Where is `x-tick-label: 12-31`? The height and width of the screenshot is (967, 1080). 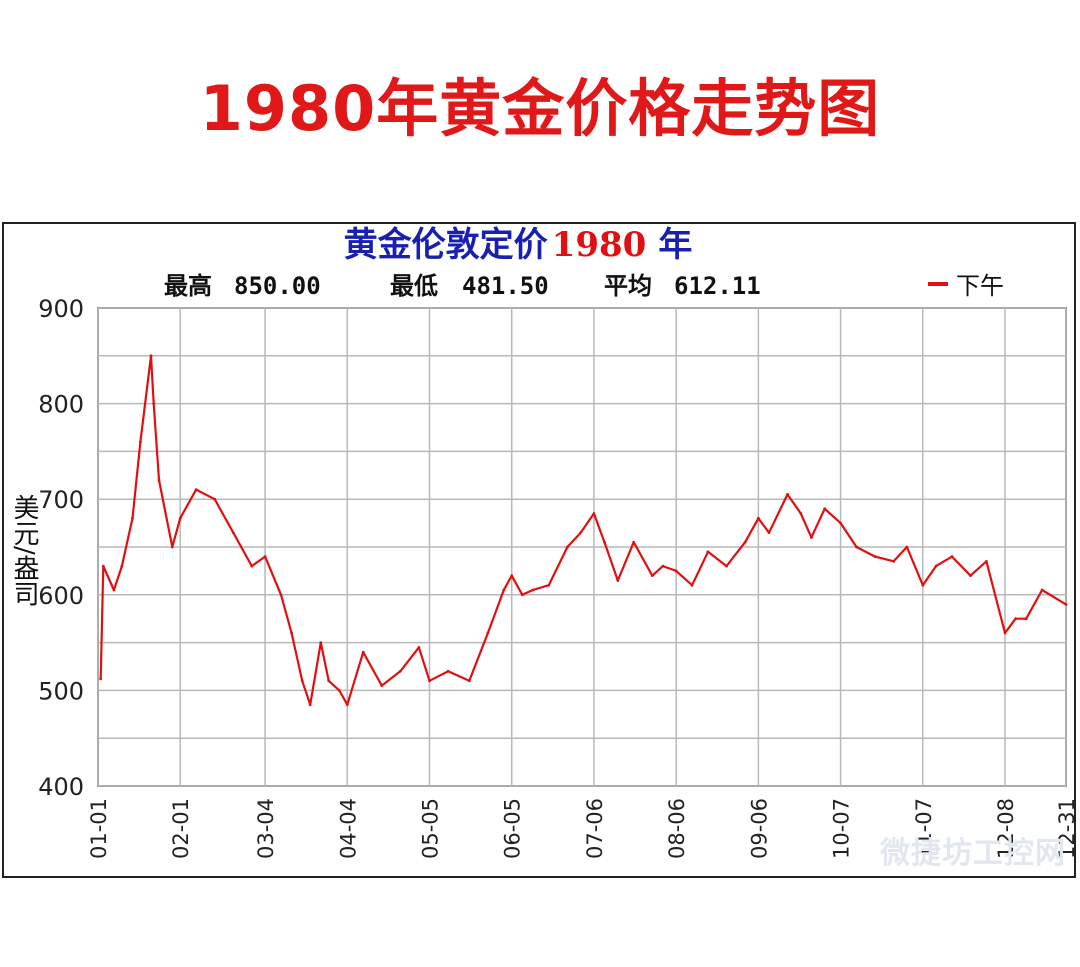
x-tick-label: 12-31 is located at coordinates (1064, 828).